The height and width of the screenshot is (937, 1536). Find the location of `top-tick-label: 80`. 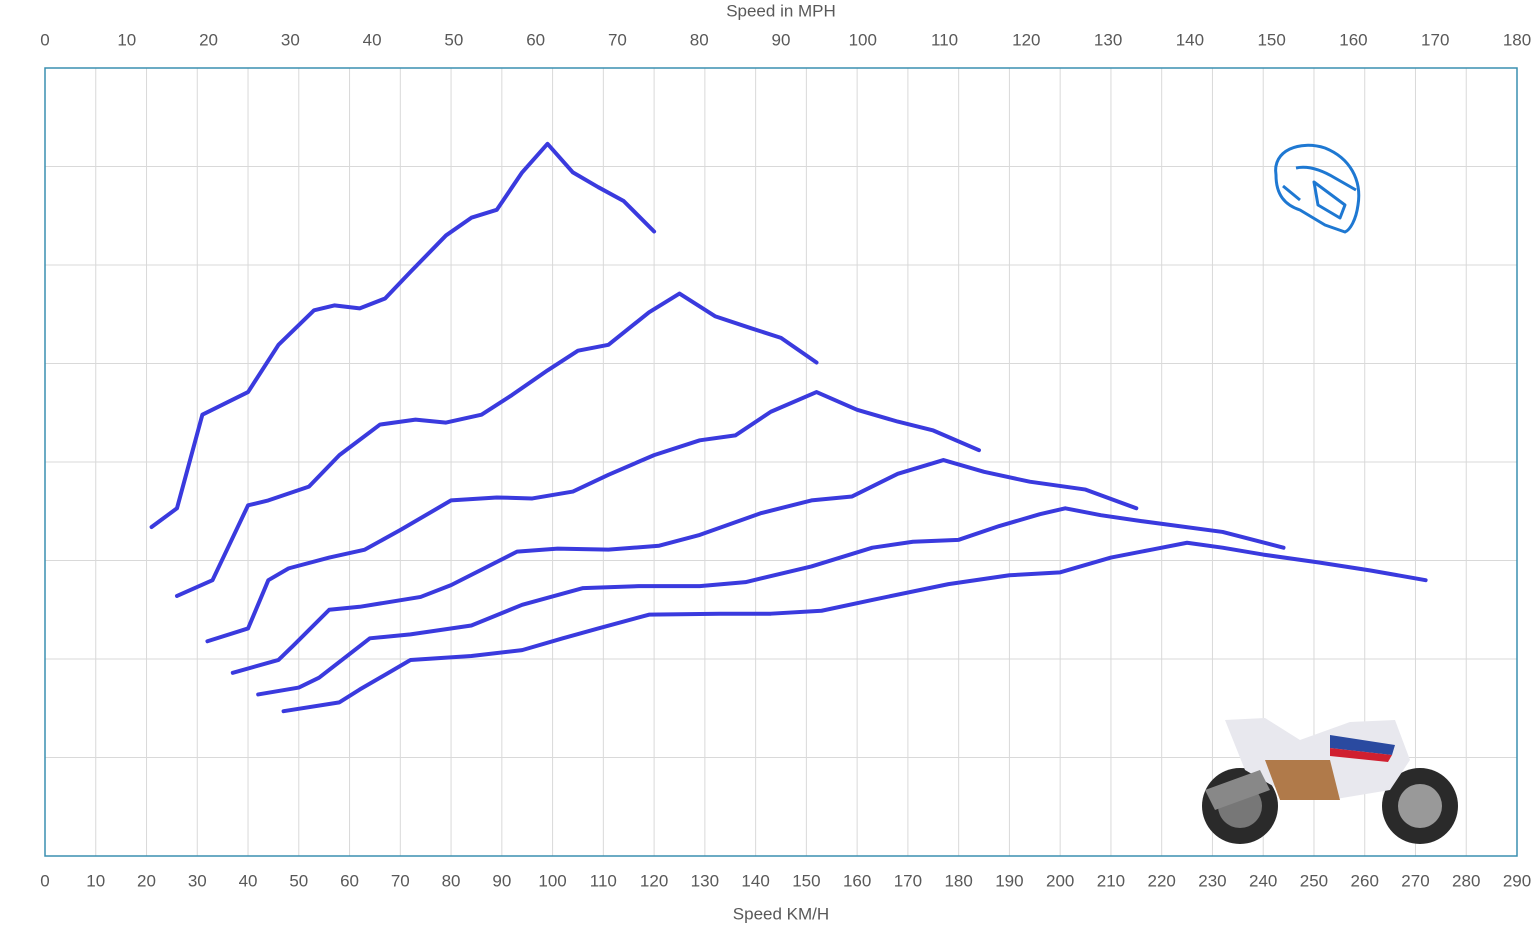

top-tick-label: 80 is located at coordinates (699, 39).